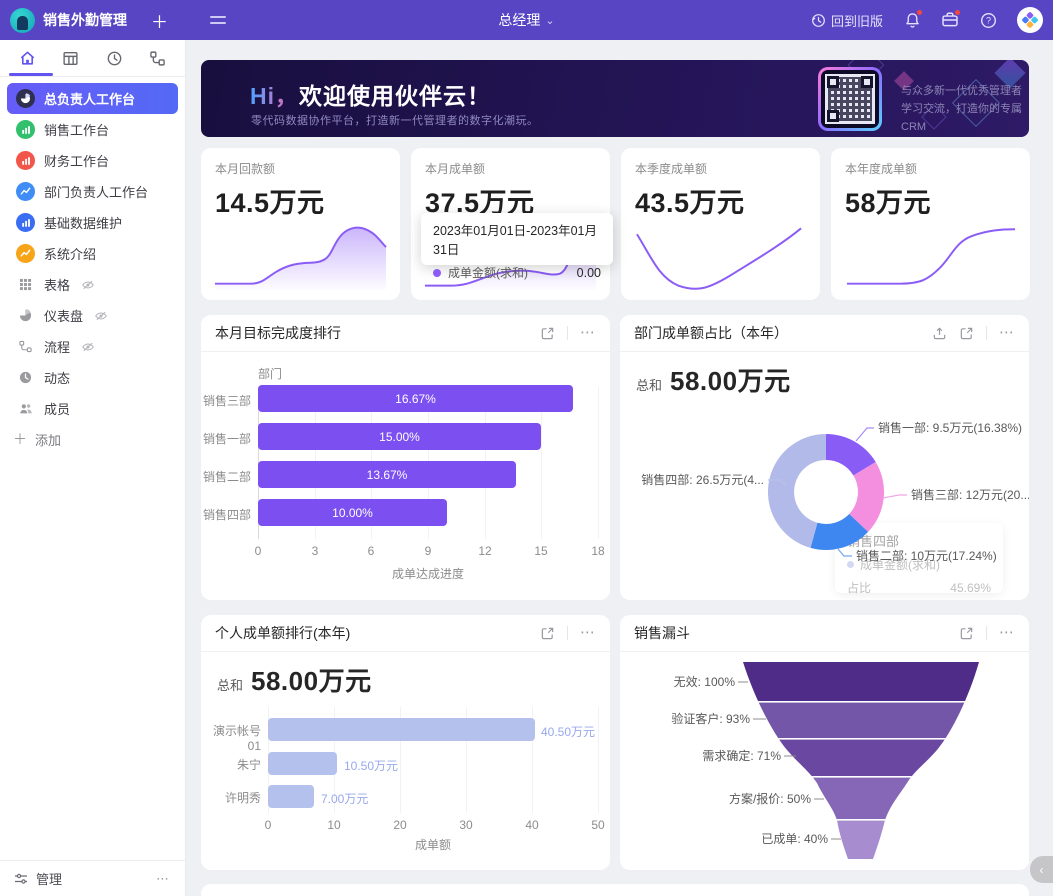  I want to click on stat-card-quarterly-deals: 本季度成单额 43.5万元, so click(720, 224).